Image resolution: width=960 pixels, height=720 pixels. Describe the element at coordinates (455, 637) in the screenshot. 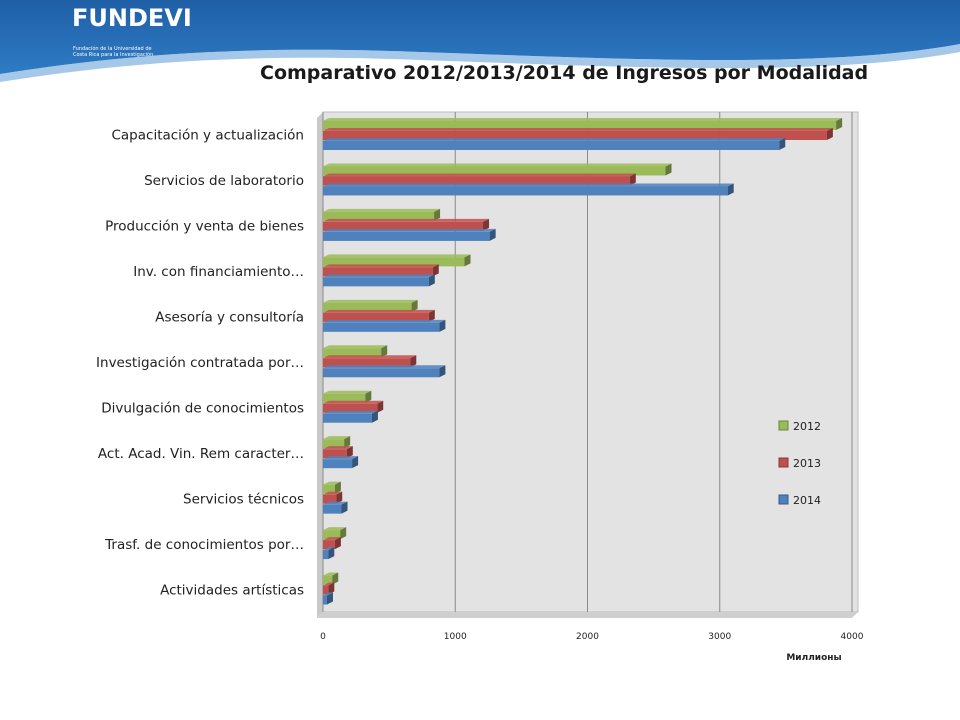

I see `x-tick-label: 1000` at that location.